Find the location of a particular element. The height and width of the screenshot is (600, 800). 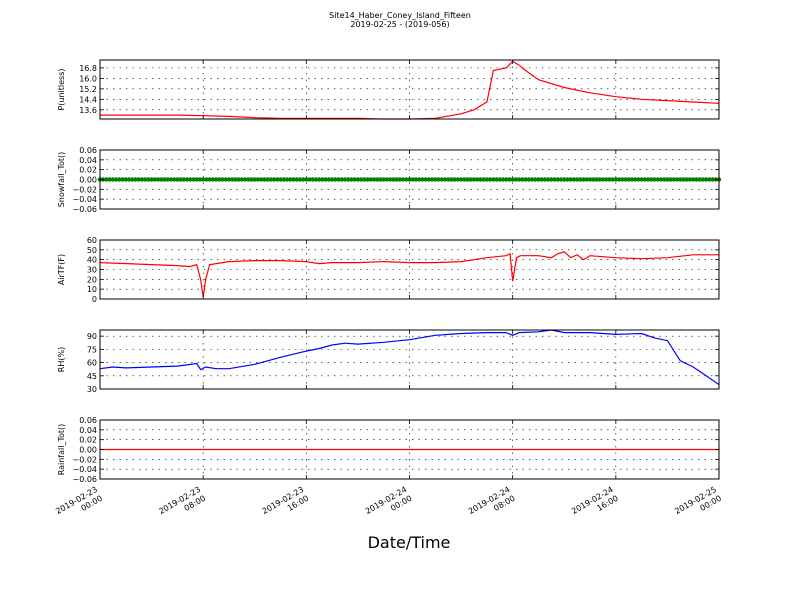

y-tick-label: 0.04 is located at coordinates (88, 430).